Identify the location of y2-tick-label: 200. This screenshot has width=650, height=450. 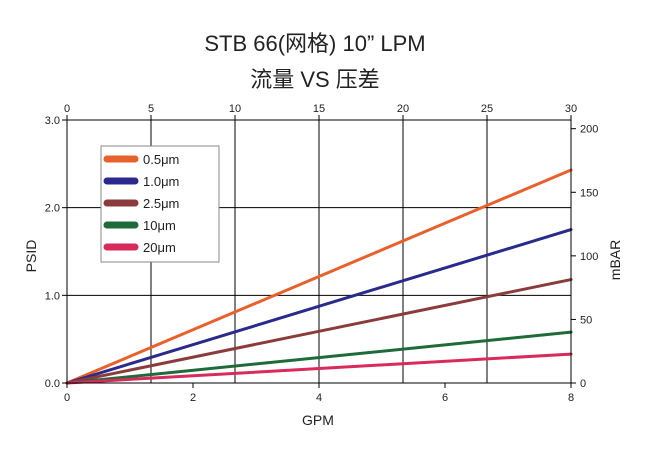
(589, 130).